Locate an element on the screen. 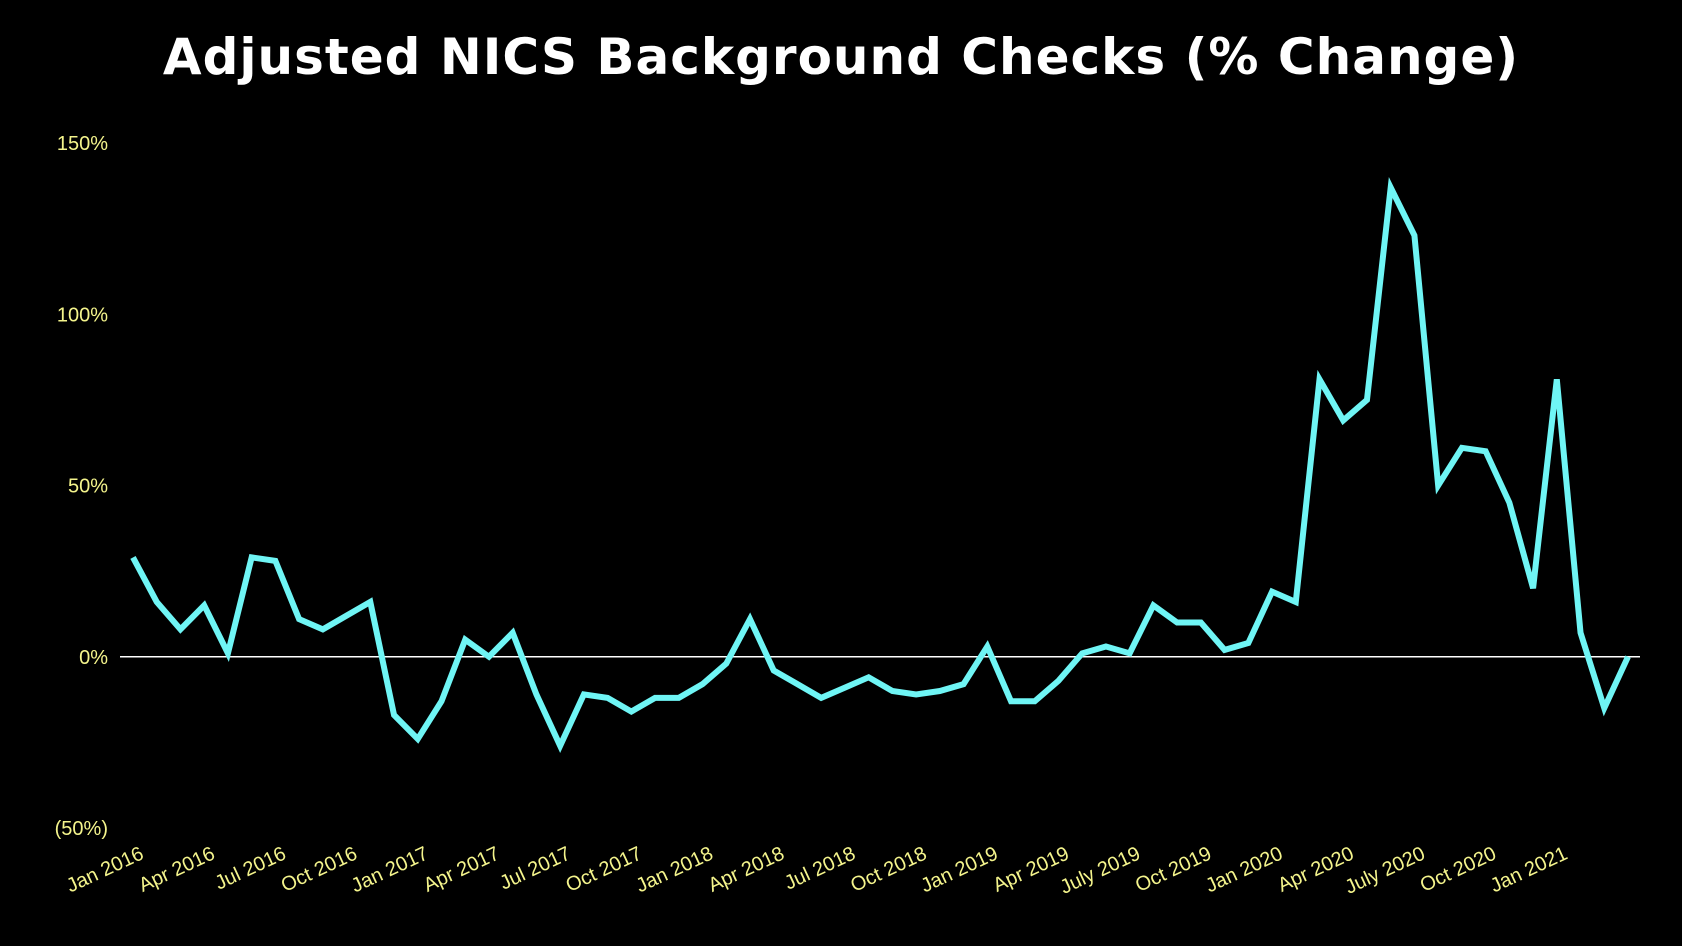 The width and height of the screenshot is (1682, 946). x-tick-label-2: Jul 2016 is located at coordinates (251, 869).